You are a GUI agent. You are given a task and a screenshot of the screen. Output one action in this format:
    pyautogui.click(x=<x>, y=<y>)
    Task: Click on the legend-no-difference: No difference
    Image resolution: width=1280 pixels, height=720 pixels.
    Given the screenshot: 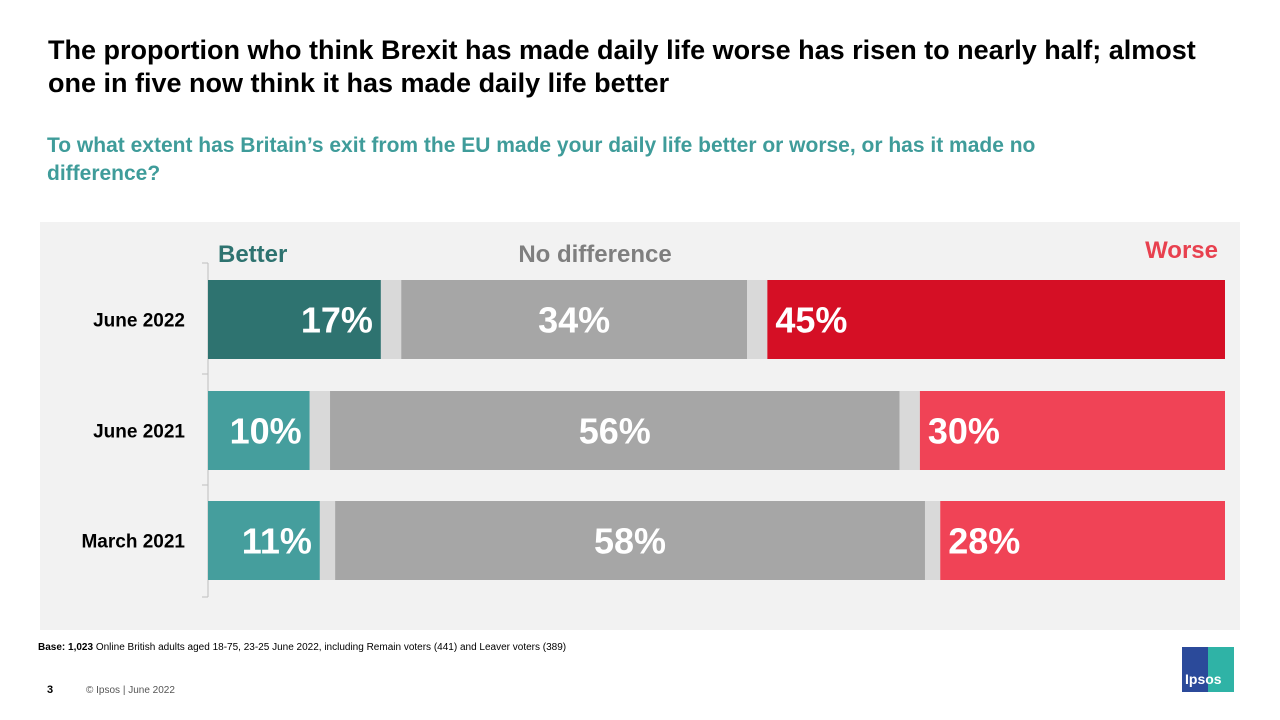 What is the action you would take?
    pyautogui.click(x=594, y=254)
    